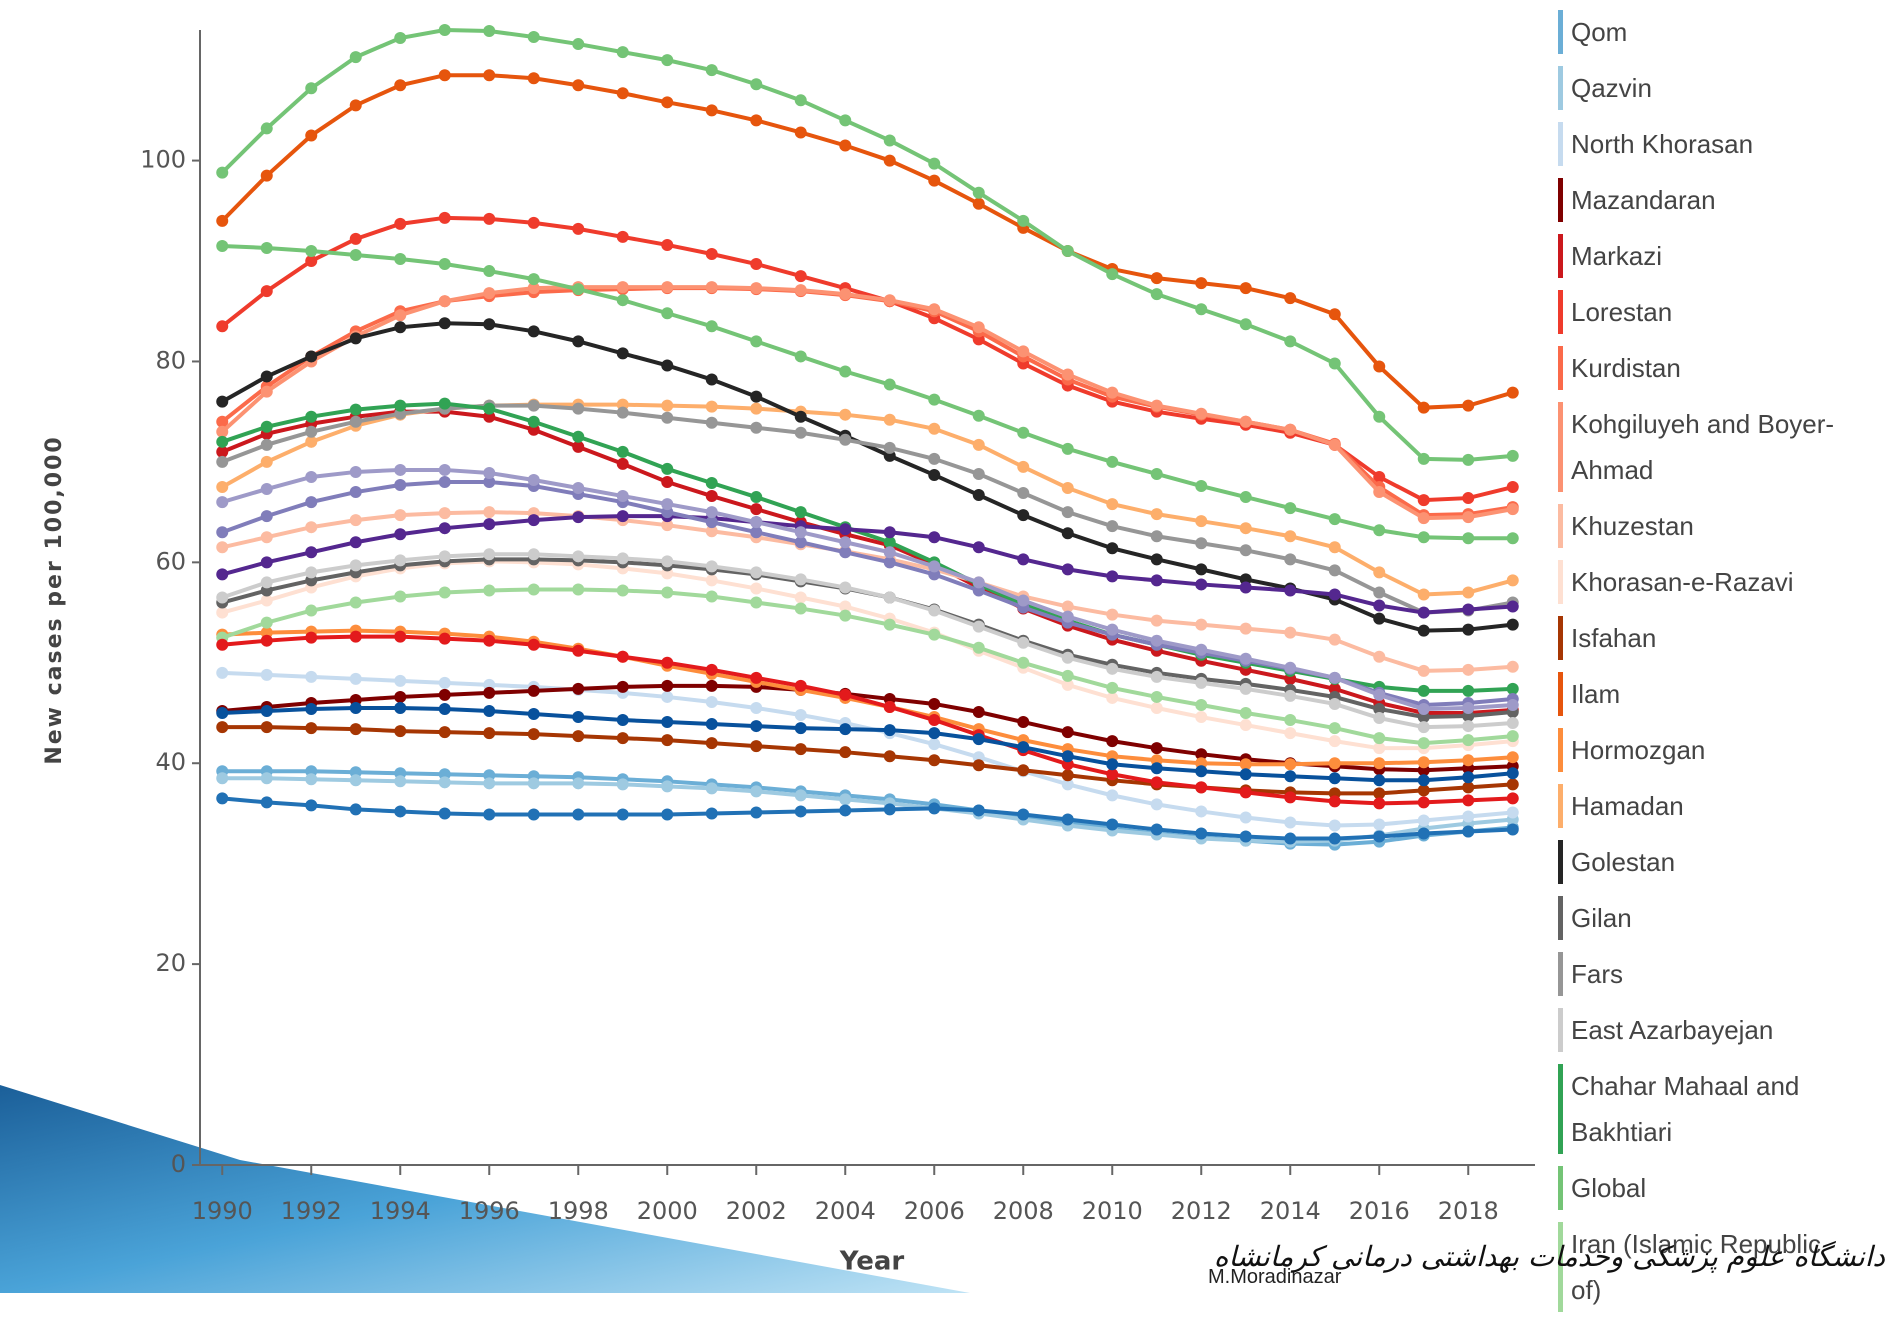 The height and width of the screenshot is (1318, 1903). Describe the element at coordinates (1703, 1188) in the screenshot. I see `legend-item: Global` at that location.